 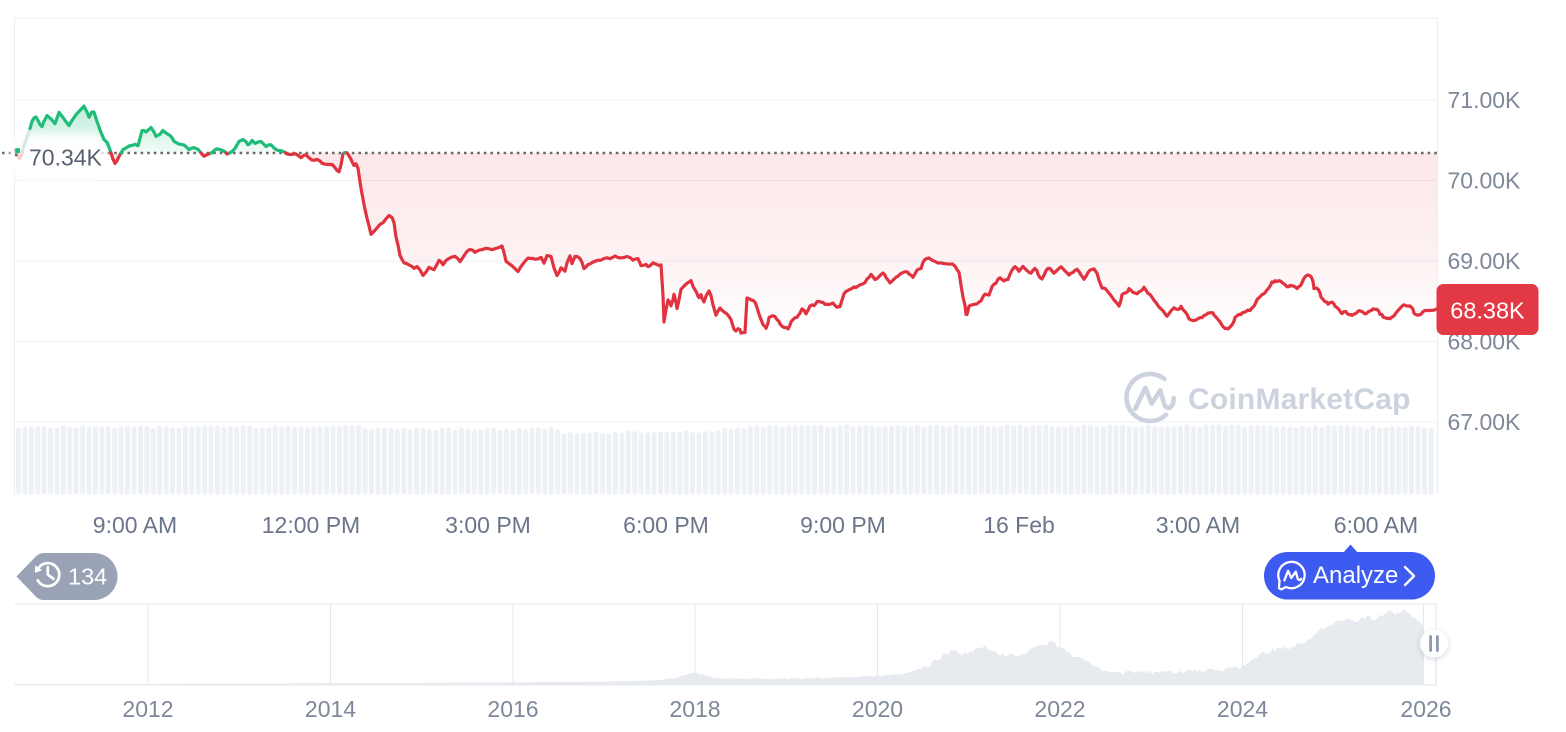 I want to click on svg-text: Analyze, so click(x=1355, y=575).